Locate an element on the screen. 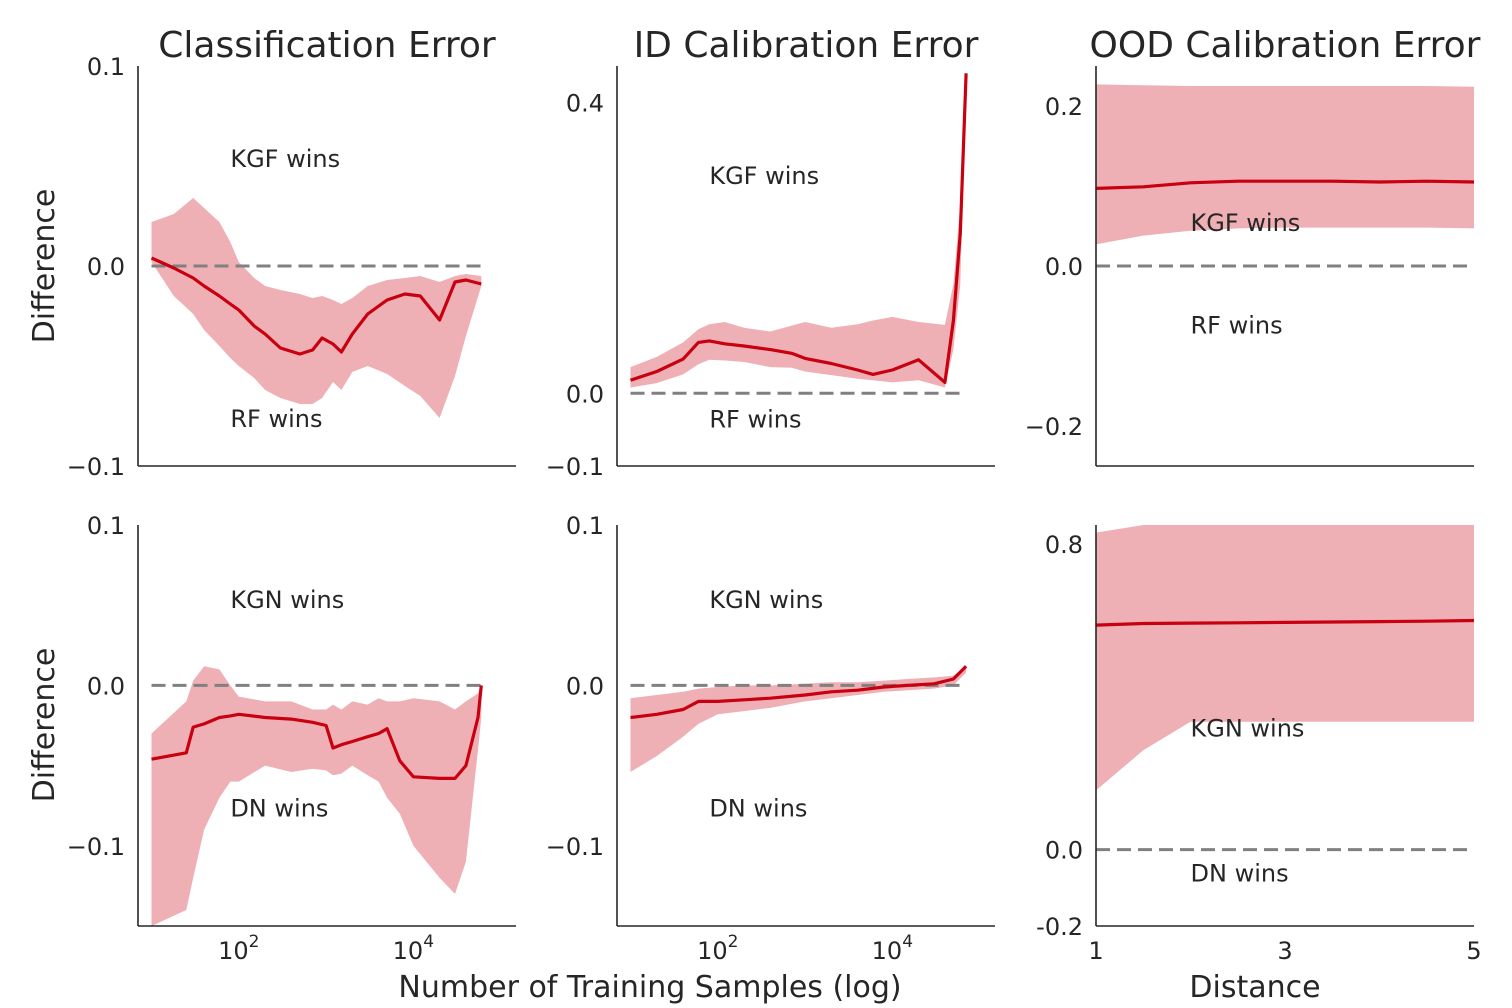  y-tick-label: -0.2 is located at coordinates (1059, 927).